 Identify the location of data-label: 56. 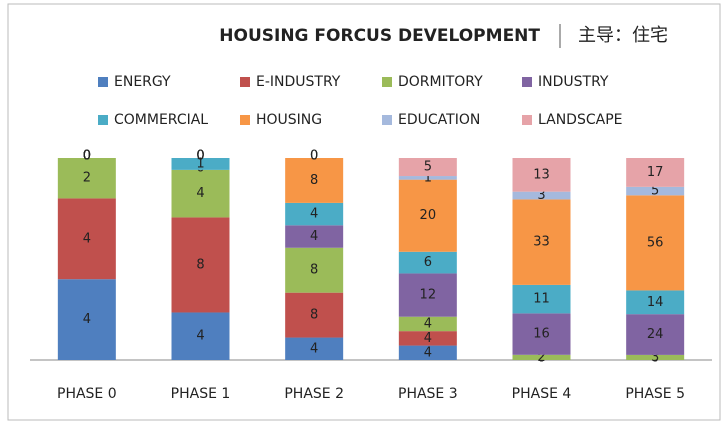
(655, 242).